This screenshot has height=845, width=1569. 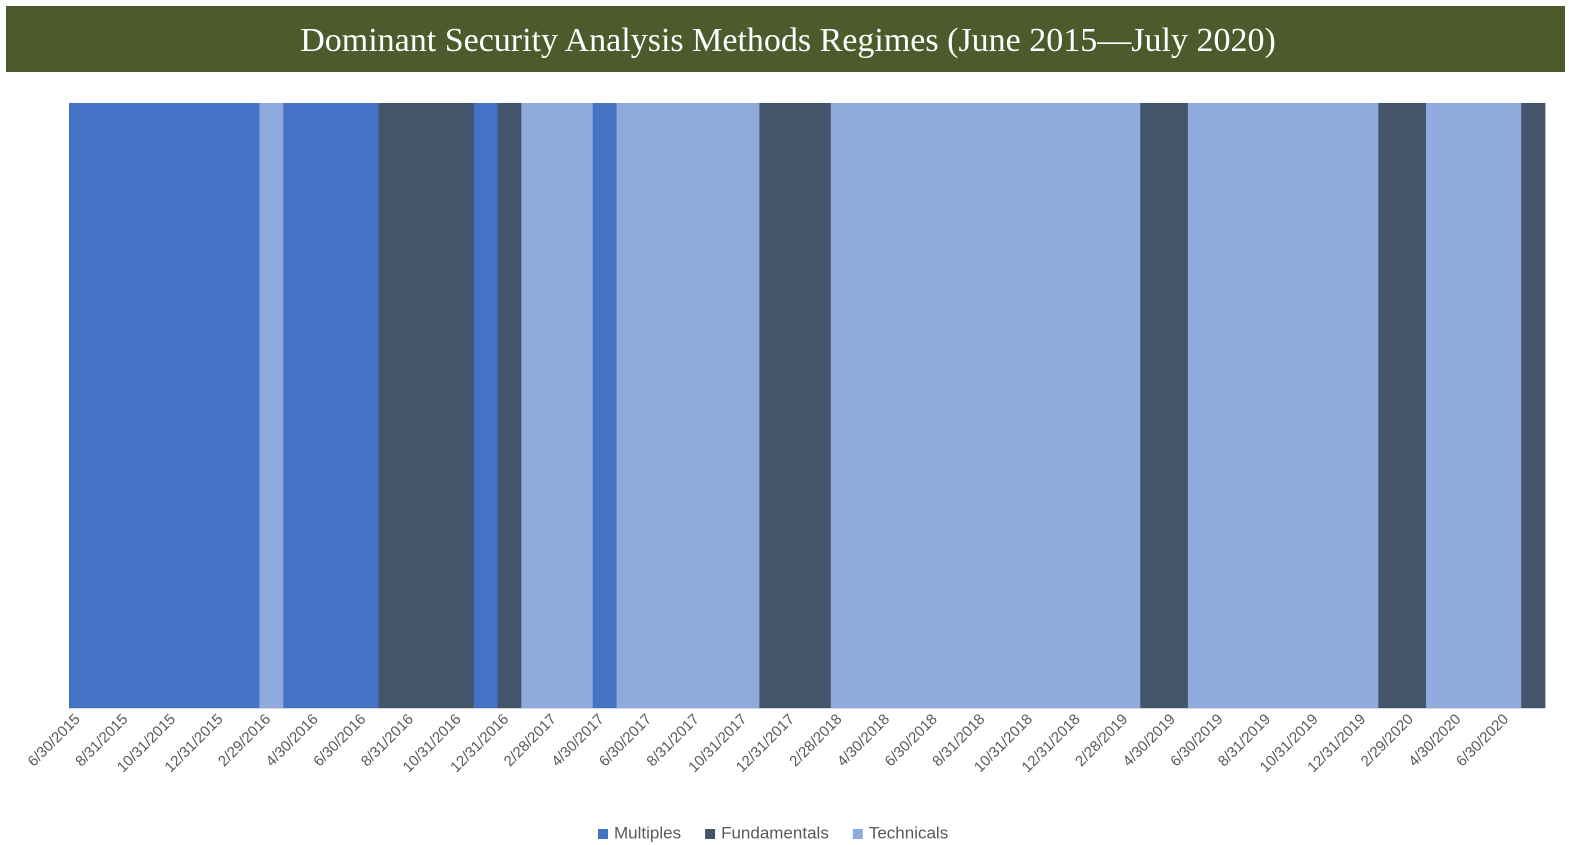 I want to click on x-tick-label: 6/30/2020, so click(x=1482, y=740).